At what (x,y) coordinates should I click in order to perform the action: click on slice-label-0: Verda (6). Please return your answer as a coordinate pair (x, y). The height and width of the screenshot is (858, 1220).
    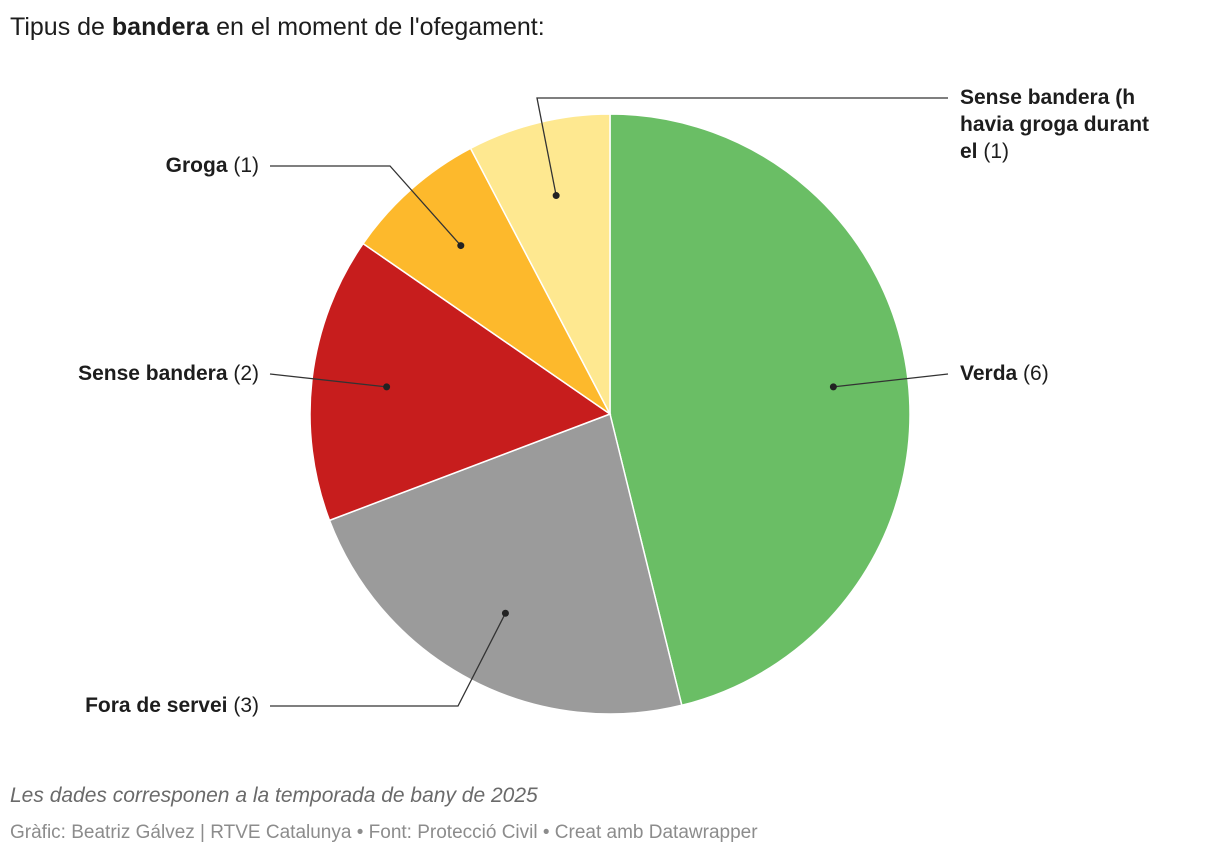
    Looking at the image, I should click on (1004, 373).